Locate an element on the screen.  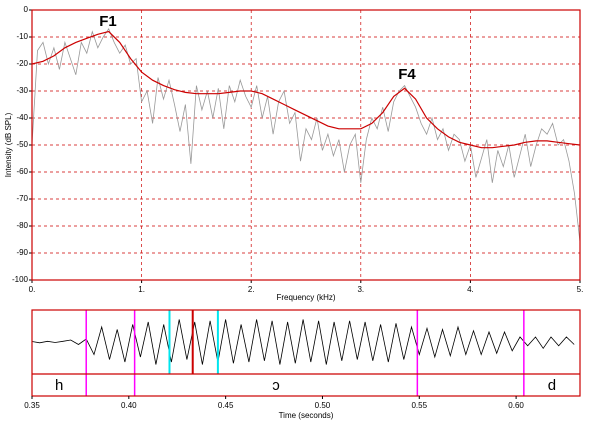
y-tick-label: -100 is located at coordinates (20, 279).